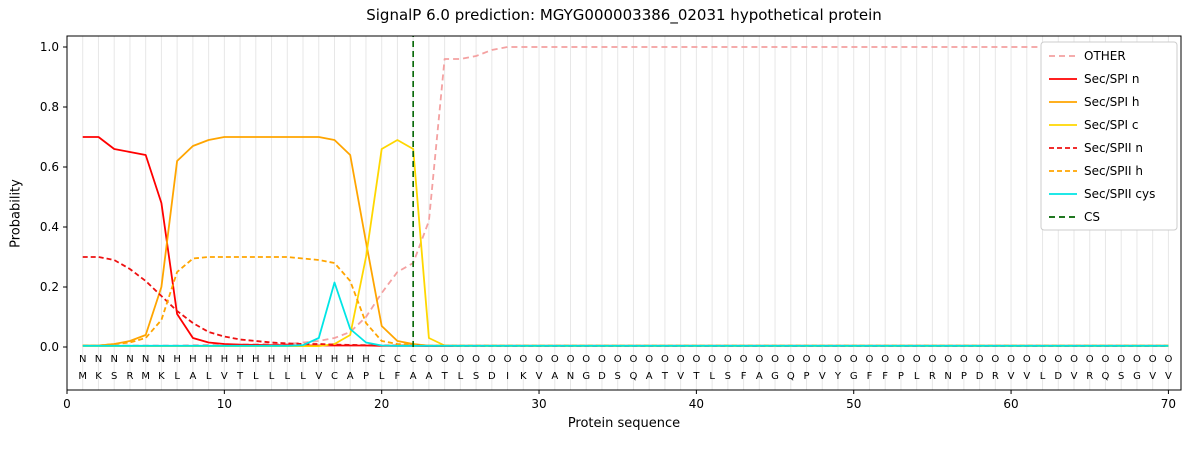  Describe the element at coordinates (634, 376) in the screenshot. I see `residue-letter: Q` at that location.